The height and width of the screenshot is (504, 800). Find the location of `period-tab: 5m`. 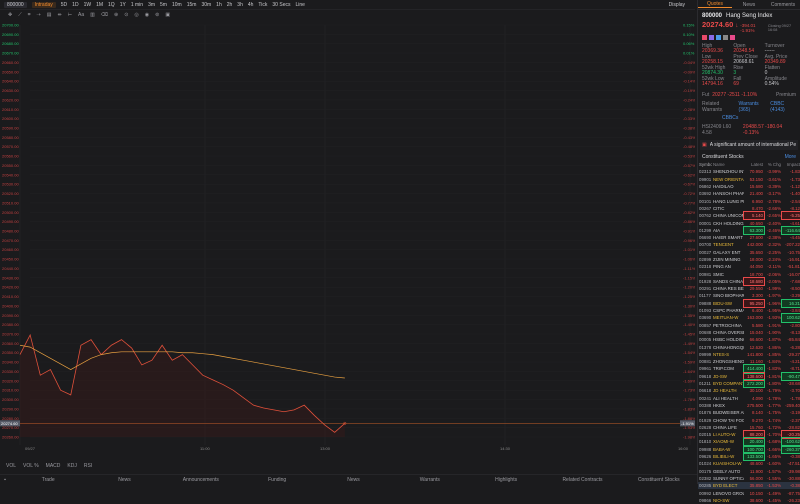

period-tab: 5m is located at coordinates (163, 4).